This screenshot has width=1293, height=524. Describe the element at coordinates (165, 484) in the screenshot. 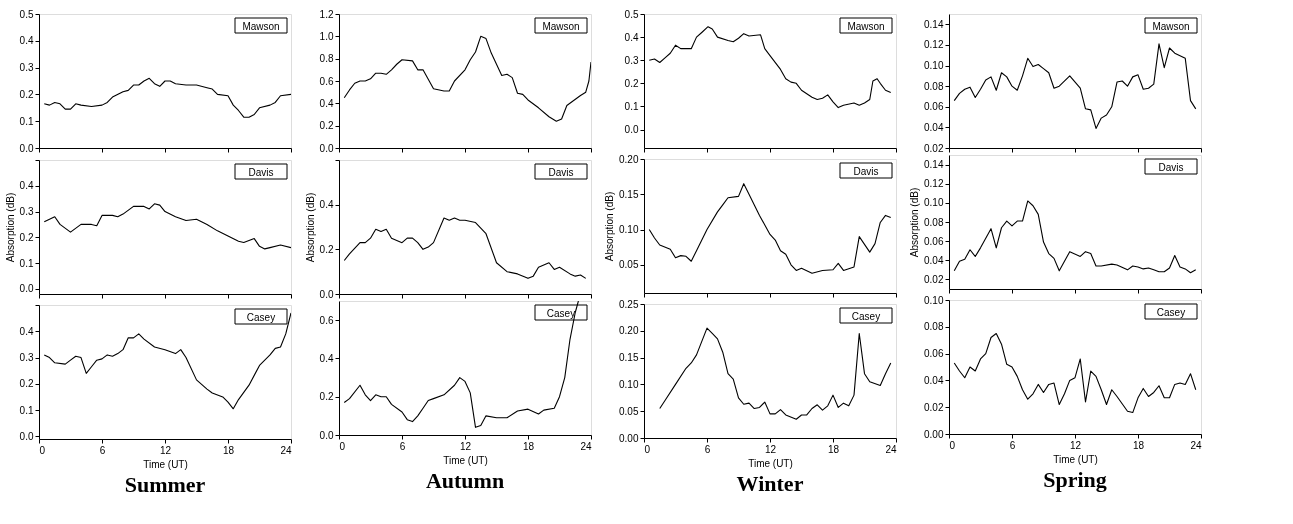

I see `text: Summer` at that location.